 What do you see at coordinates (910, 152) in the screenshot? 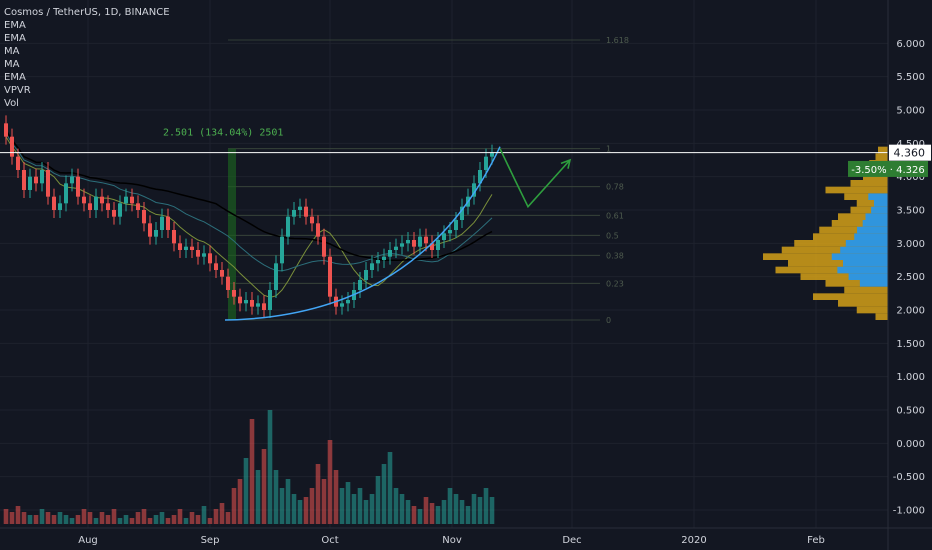
I see `current-price-badge` at bounding box center [910, 152].